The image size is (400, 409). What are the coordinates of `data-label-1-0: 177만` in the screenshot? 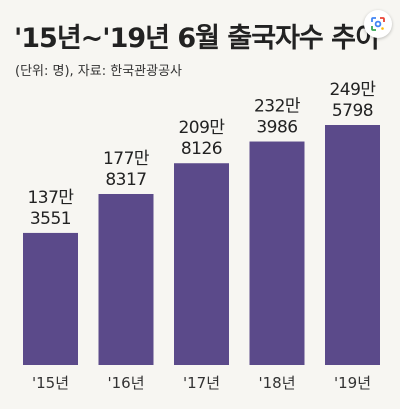 It's located at (126, 159).